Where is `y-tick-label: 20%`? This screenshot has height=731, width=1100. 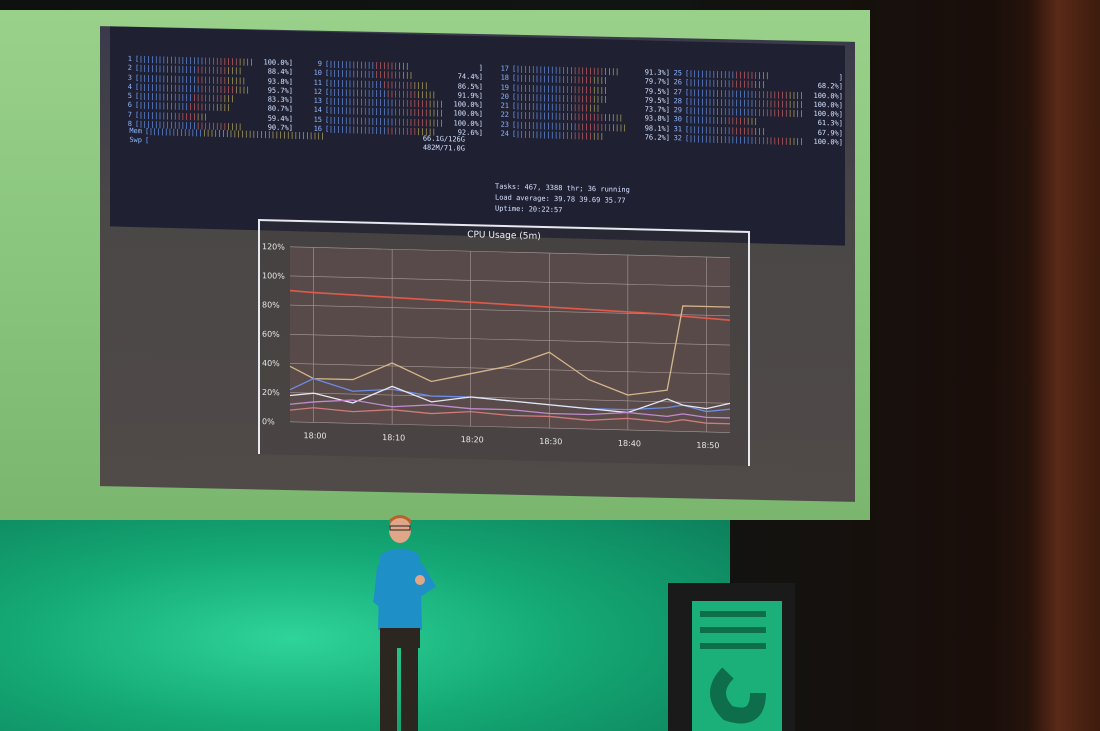
y-tick-label: 20% is located at coordinates (271, 392).